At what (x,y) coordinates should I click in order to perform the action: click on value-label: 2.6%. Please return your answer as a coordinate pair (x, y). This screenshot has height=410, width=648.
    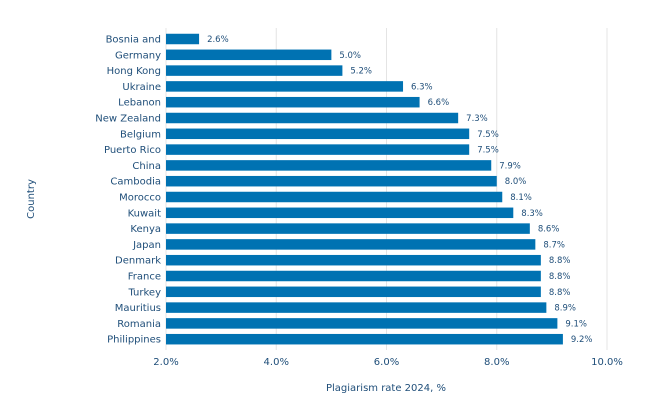
    Looking at the image, I should click on (218, 40).